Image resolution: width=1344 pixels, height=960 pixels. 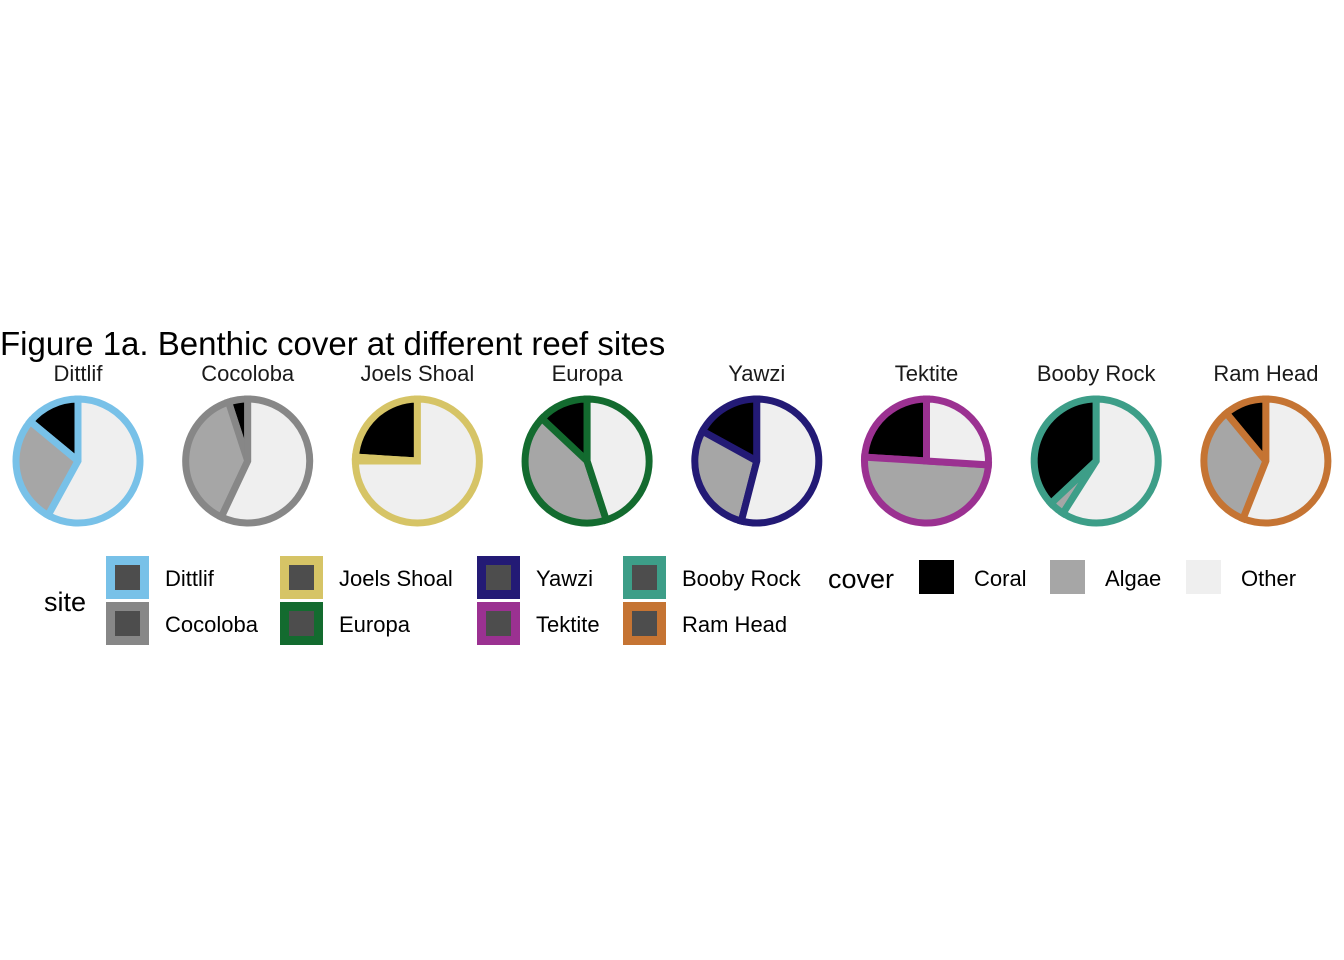 I want to click on legend-label-cover-algae: Algae, so click(x=1133, y=578).